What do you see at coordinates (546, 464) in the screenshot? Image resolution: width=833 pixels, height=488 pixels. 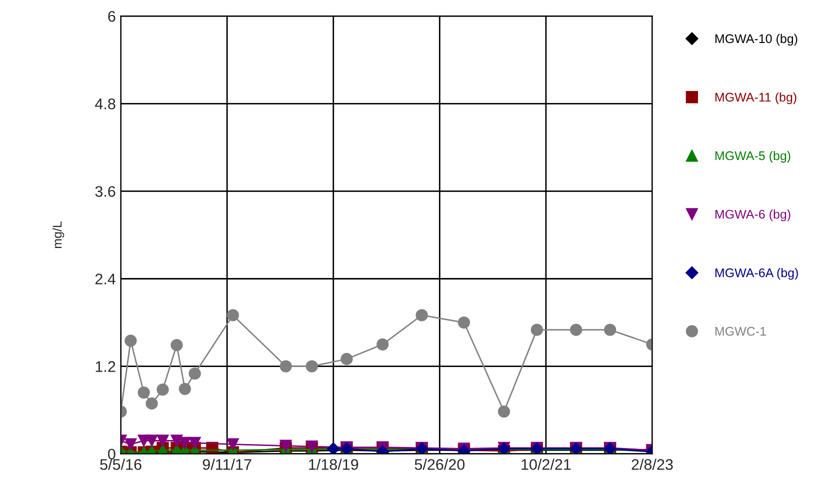 I see `x-tick-label: 10/2/21` at bounding box center [546, 464].